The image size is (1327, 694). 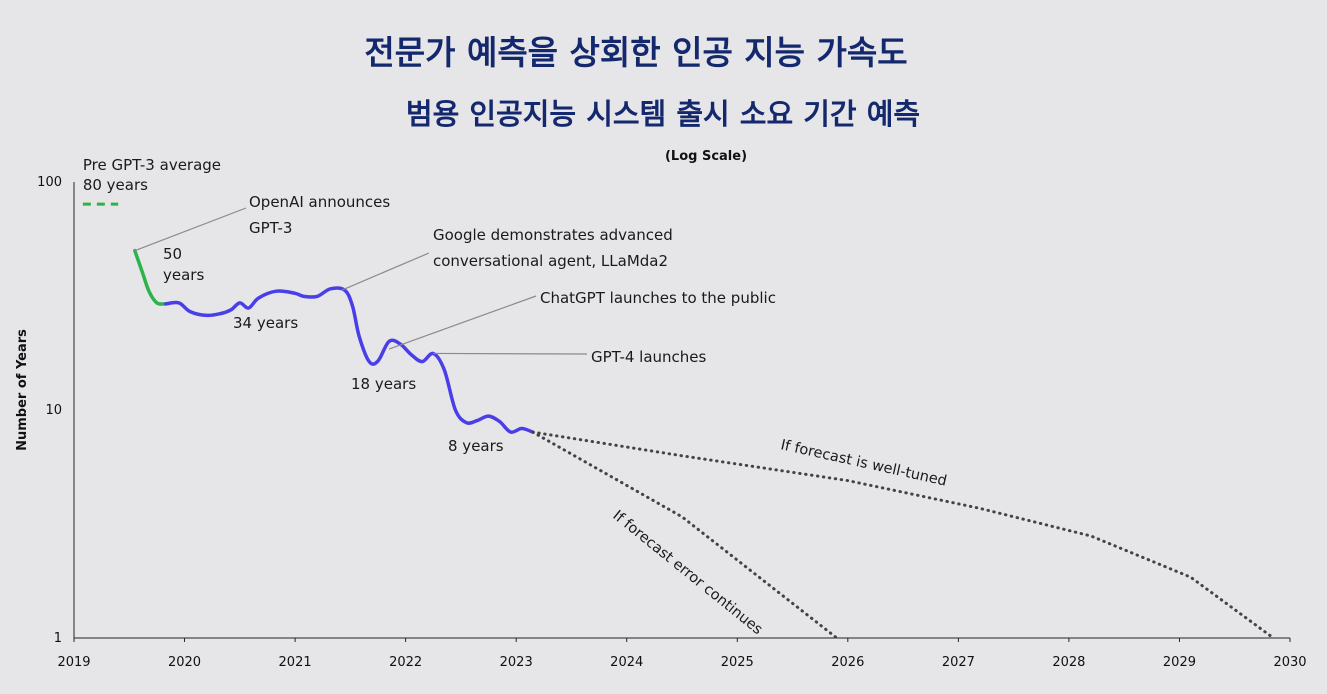 What do you see at coordinates (383, 384) in the screenshot?
I see `annotation-label: 18 years` at bounding box center [383, 384].